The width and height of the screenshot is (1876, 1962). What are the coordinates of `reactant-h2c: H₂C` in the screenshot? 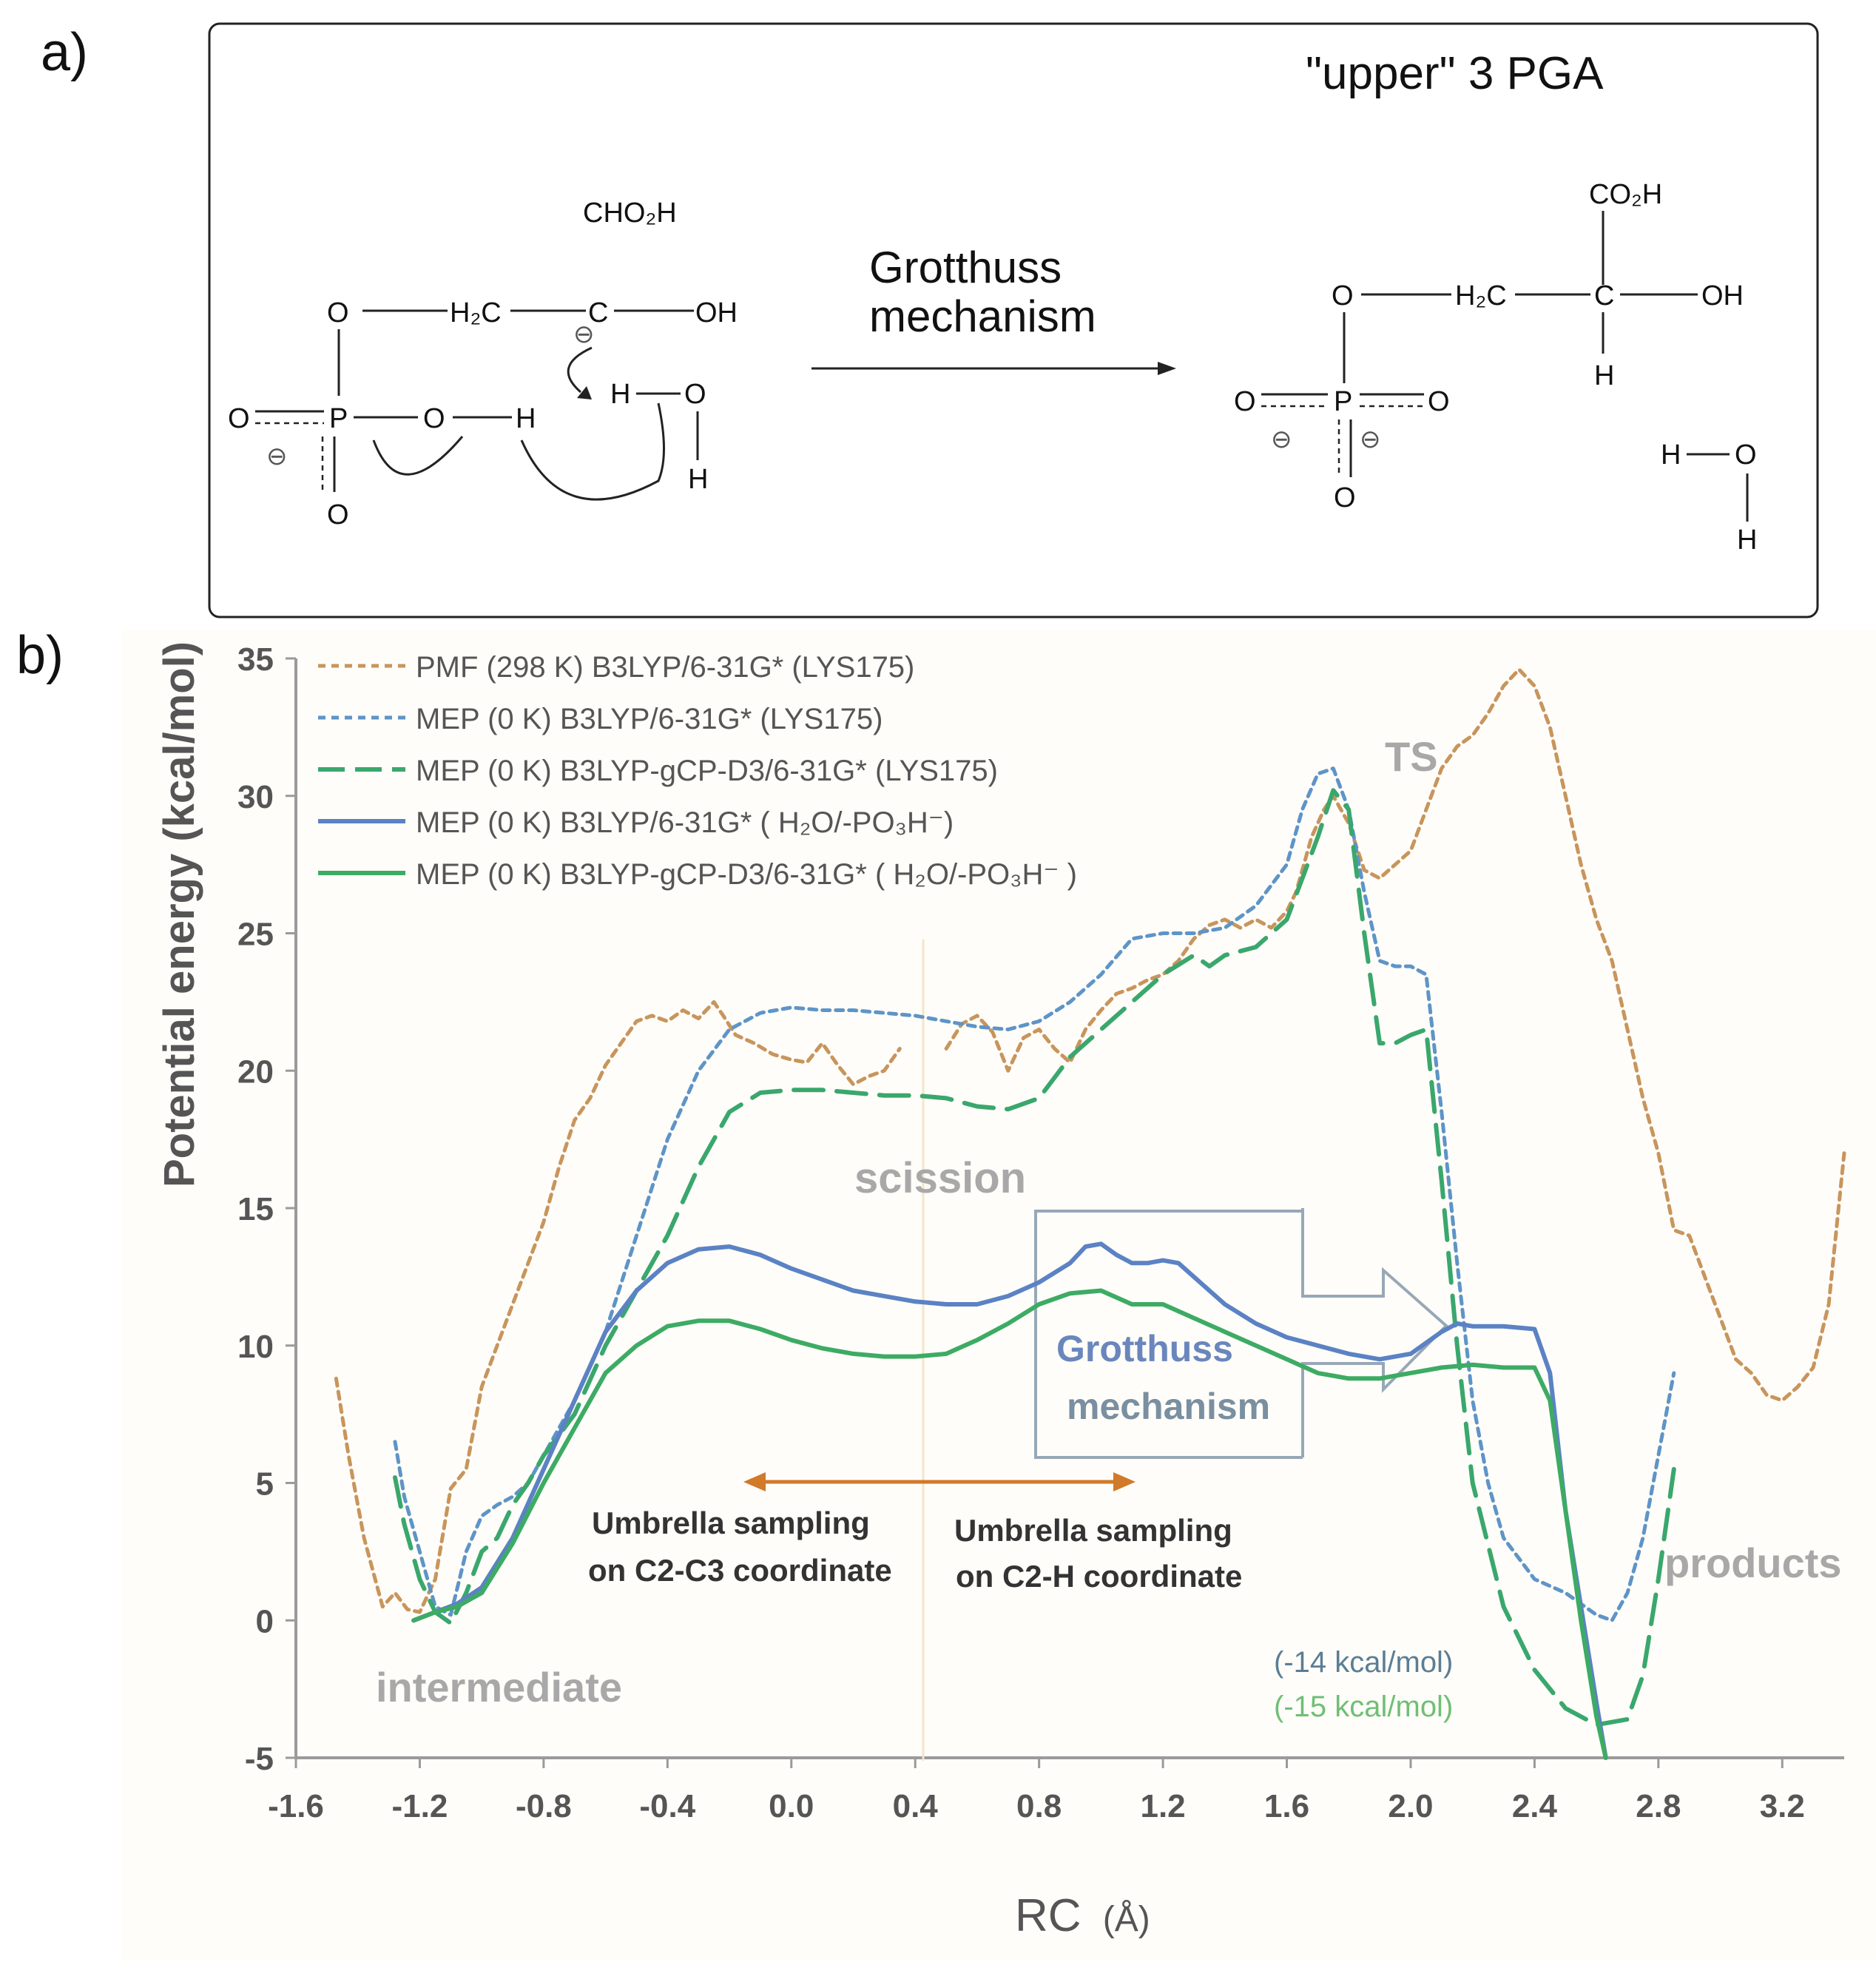 It's located at (476, 313).